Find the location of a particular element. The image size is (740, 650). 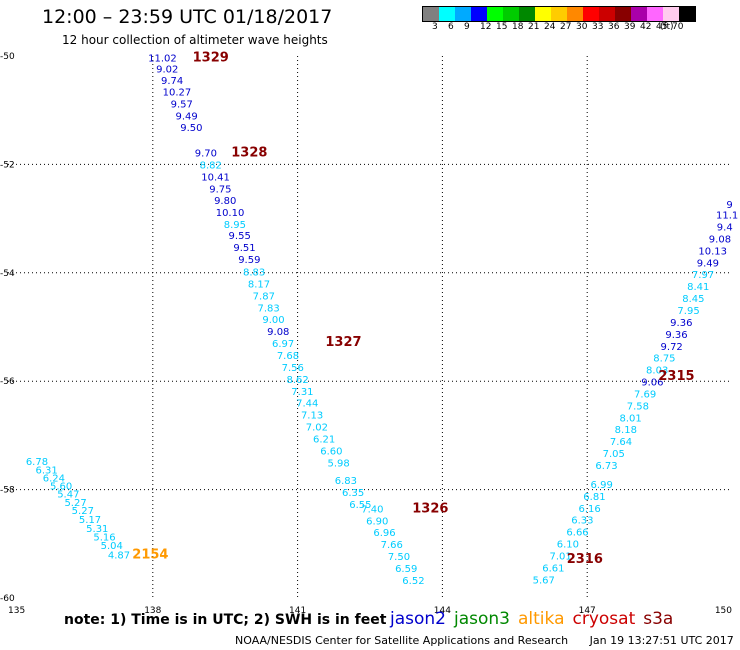

wave-height-value: 9.08 is located at coordinates (720, 239).